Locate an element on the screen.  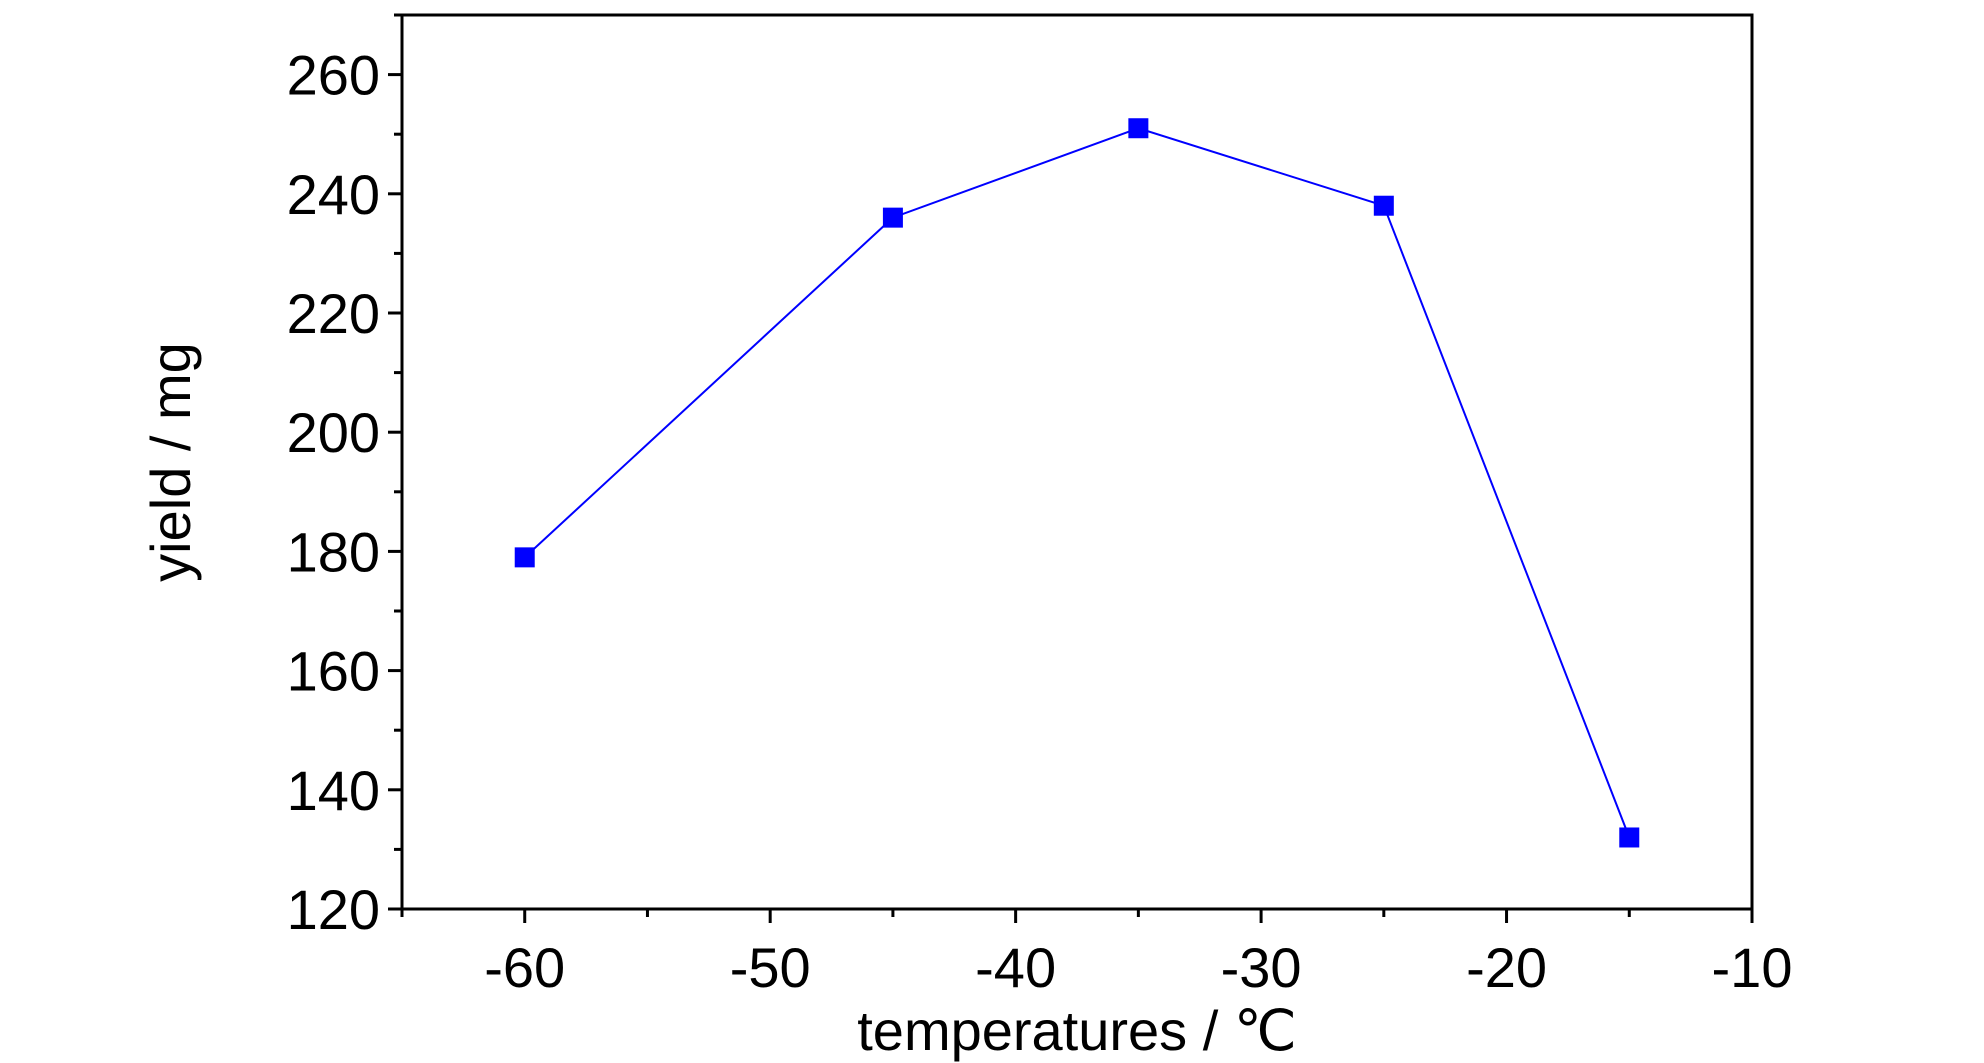
y-tick-label: 120 is located at coordinates (333, 909).